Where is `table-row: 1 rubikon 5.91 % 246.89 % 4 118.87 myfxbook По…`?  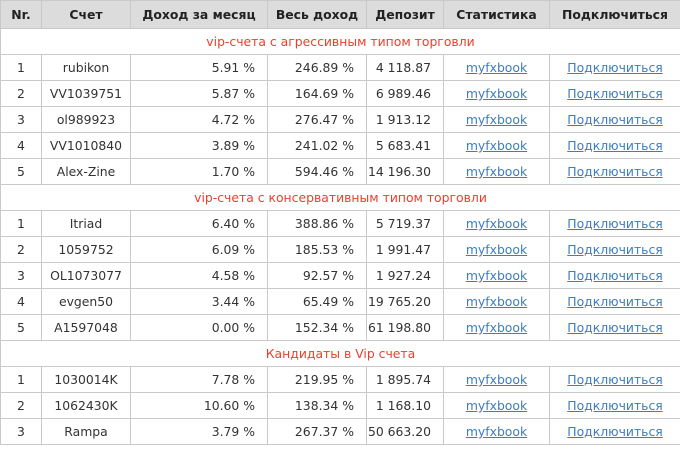 table-row: 1 rubikon 5.91 % 246.89 % 4 118.87 myfxbook По… is located at coordinates (340, 67).